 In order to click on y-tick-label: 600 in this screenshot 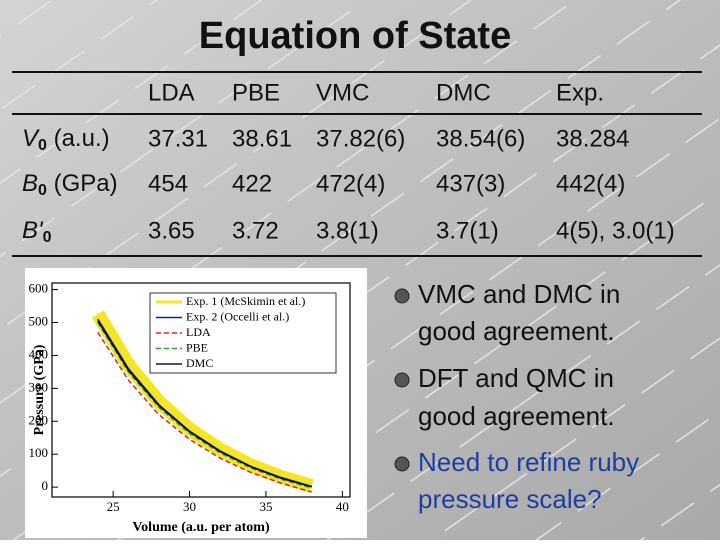, I will do `click(39, 288)`.